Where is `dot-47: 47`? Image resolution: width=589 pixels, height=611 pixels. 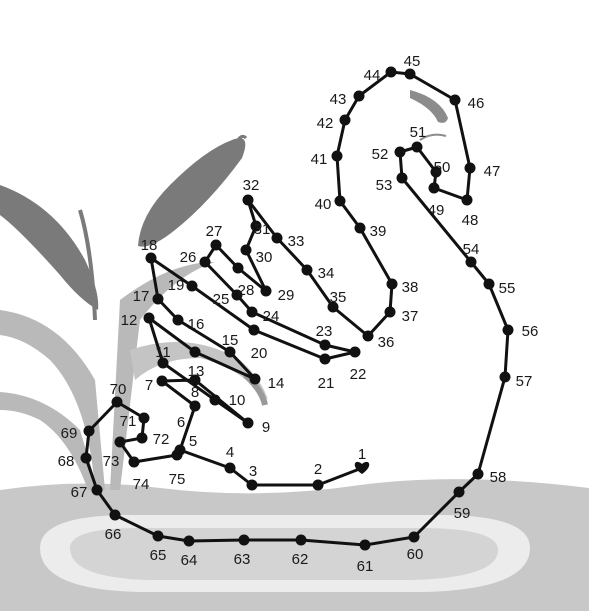
dot-47: 47 is located at coordinates (482, 171).